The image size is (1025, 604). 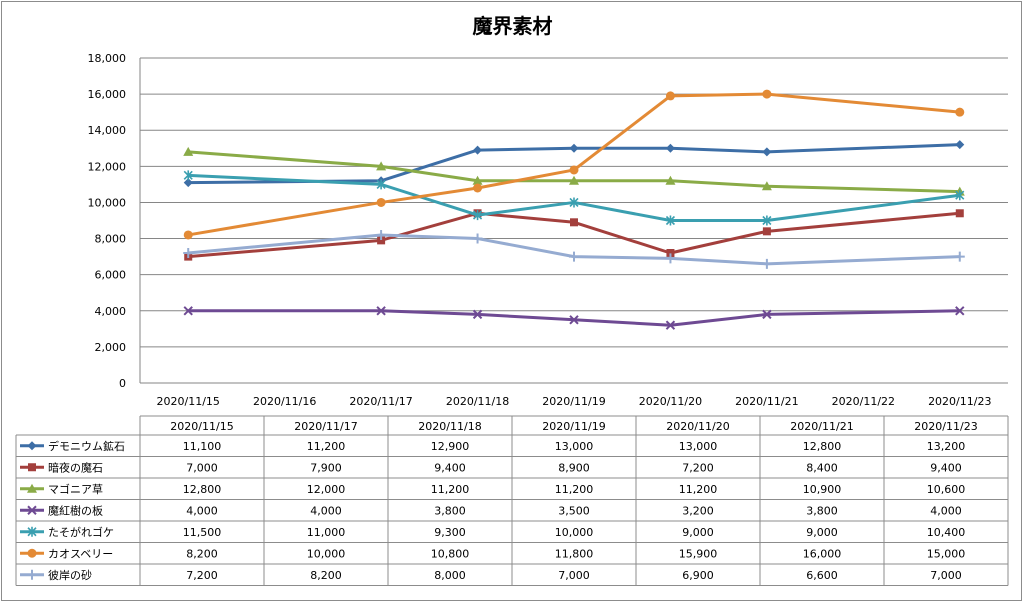 What do you see at coordinates (450, 446) in the screenshot?
I see `table-value-cell: 12,900` at bounding box center [450, 446].